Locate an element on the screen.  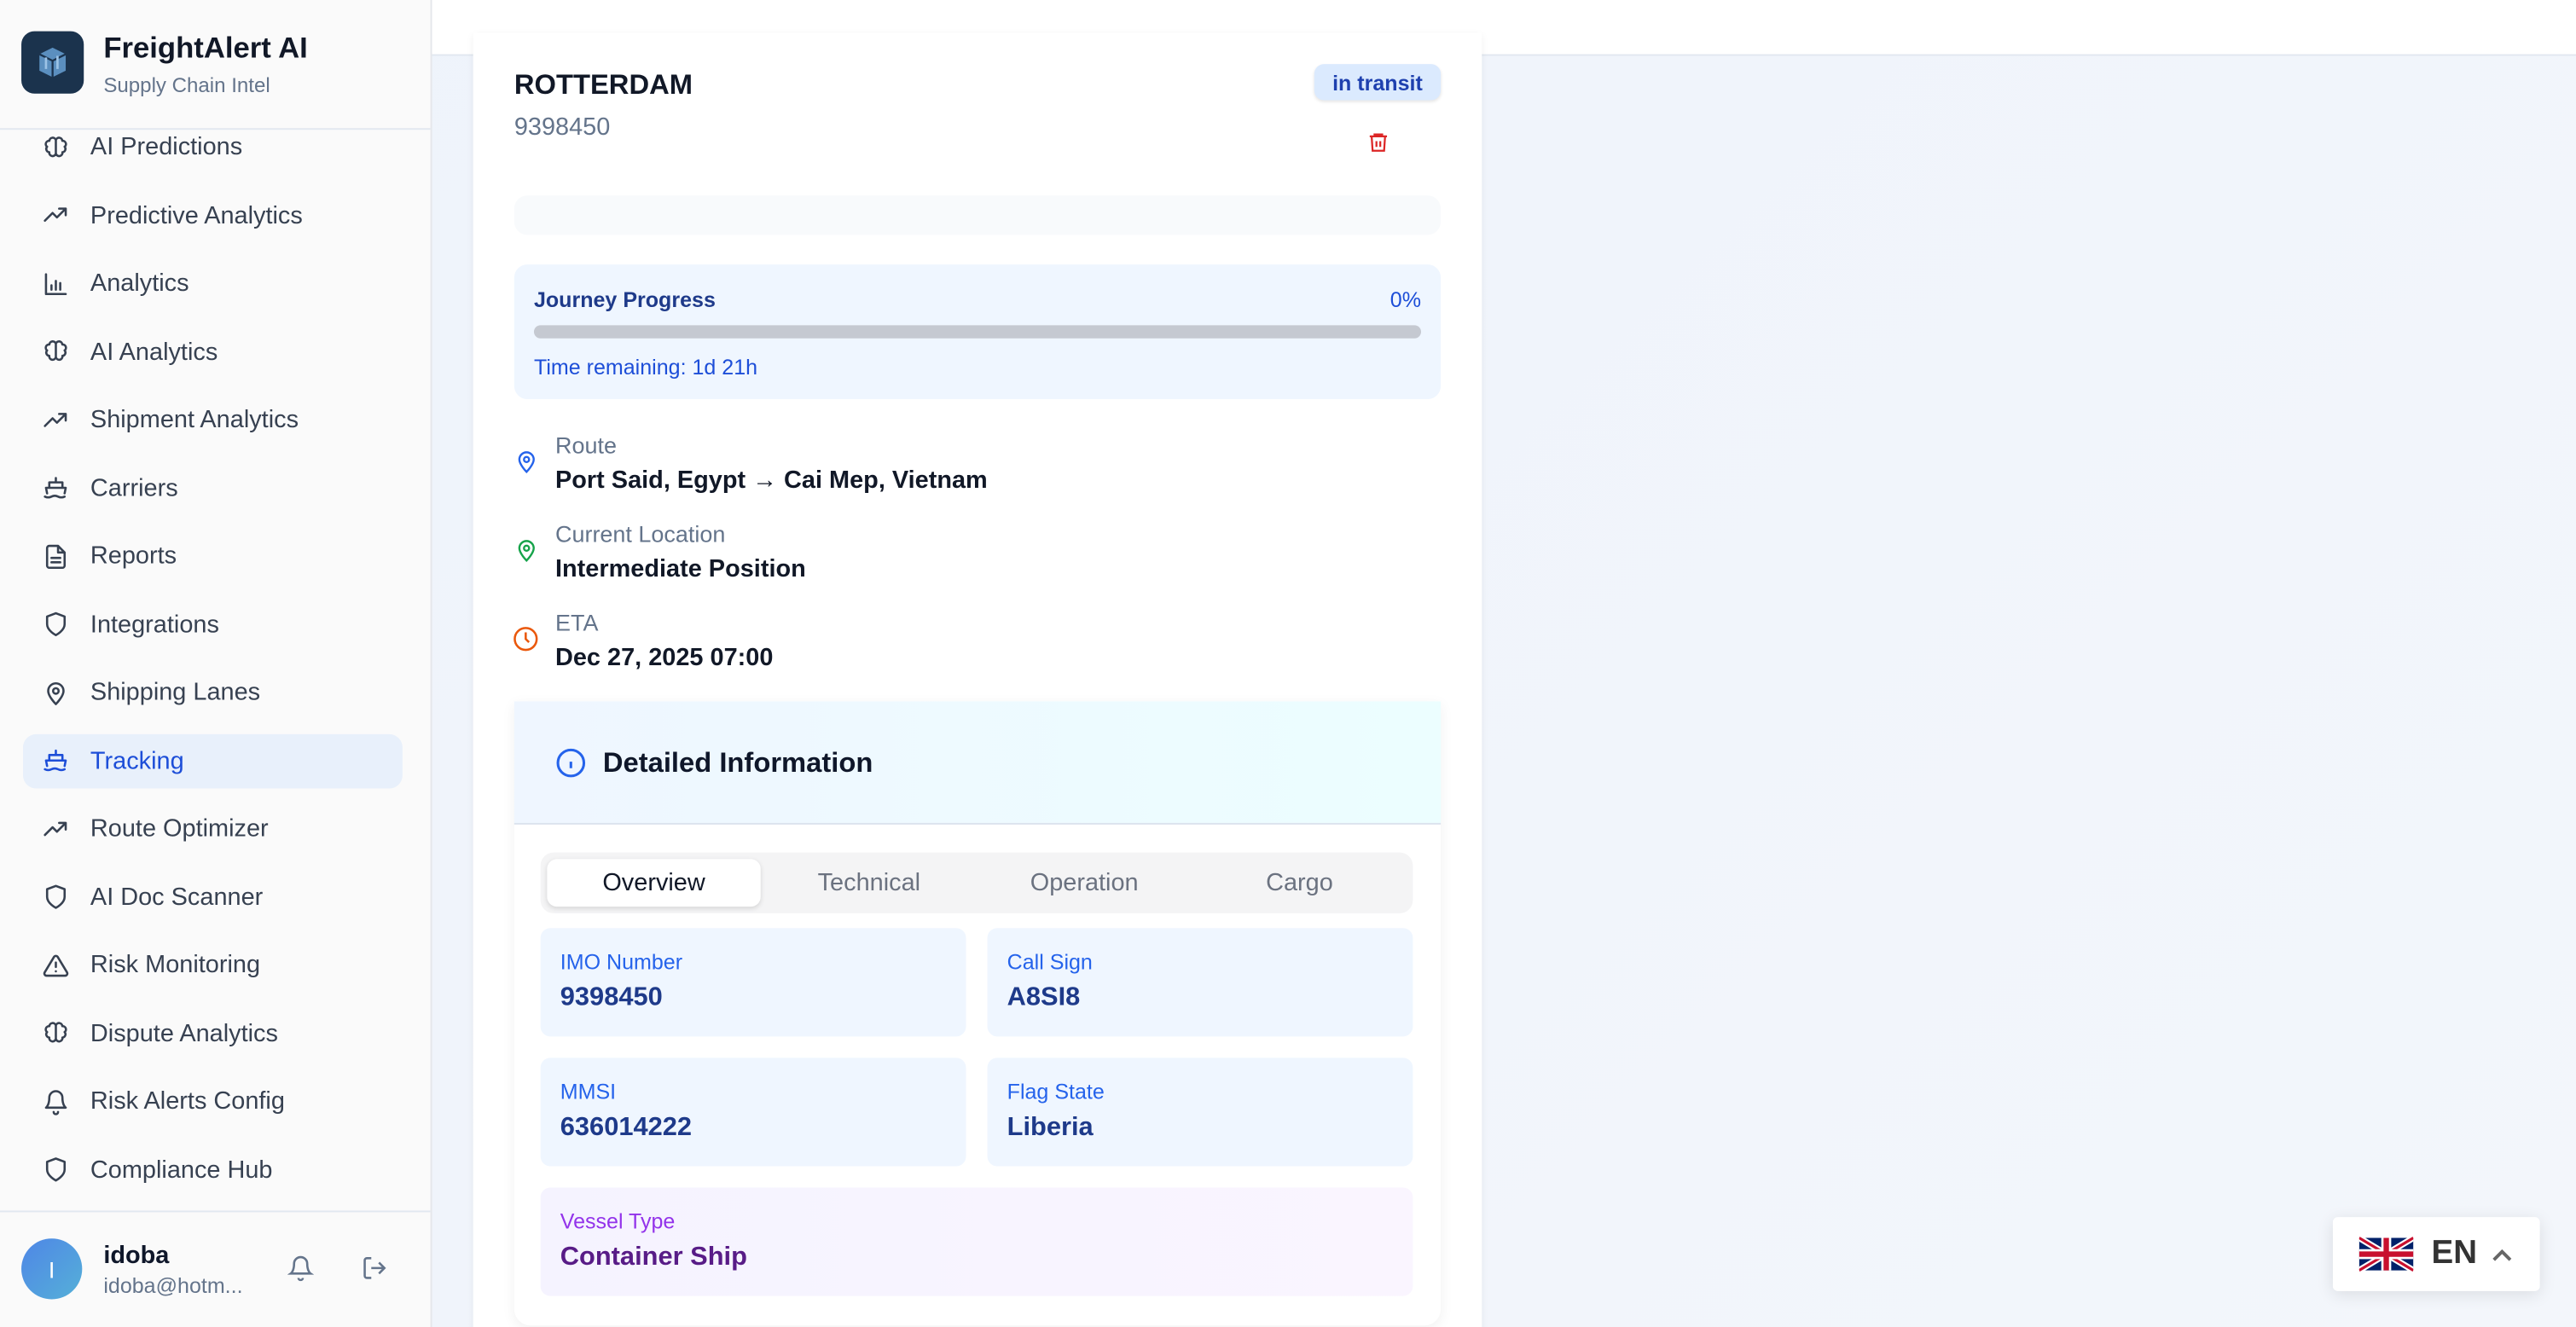
sidebar-item-compliance-hub: Compliance Hub is located at coordinates (213, 1170).